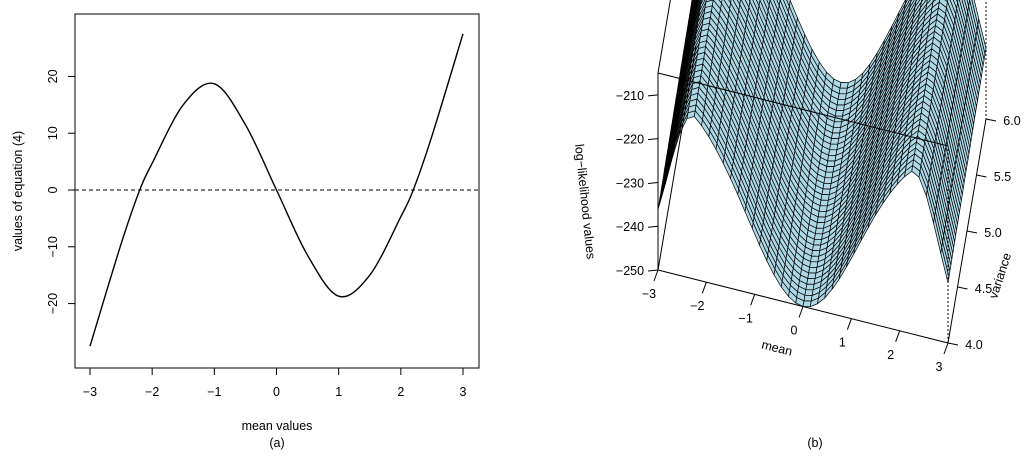  What do you see at coordinates (53, 303) in the screenshot?
I see `y-tick-label: −20` at bounding box center [53, 303].